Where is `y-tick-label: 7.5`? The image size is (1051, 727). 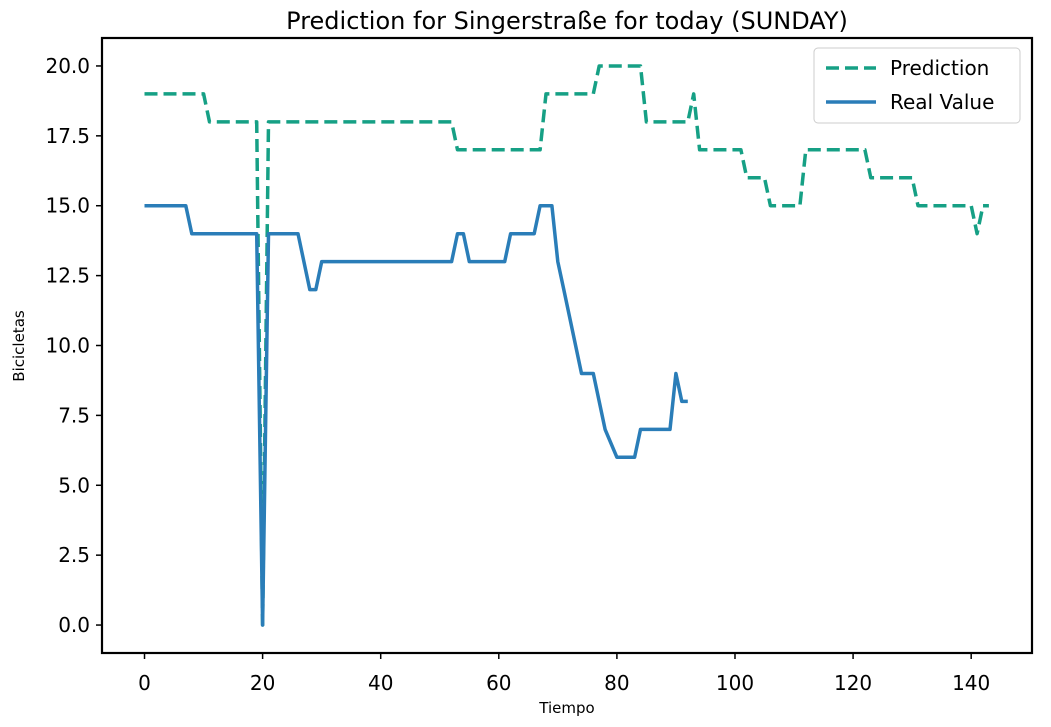 y-tick-label: 7.5 is located at coordinates (74, 415).